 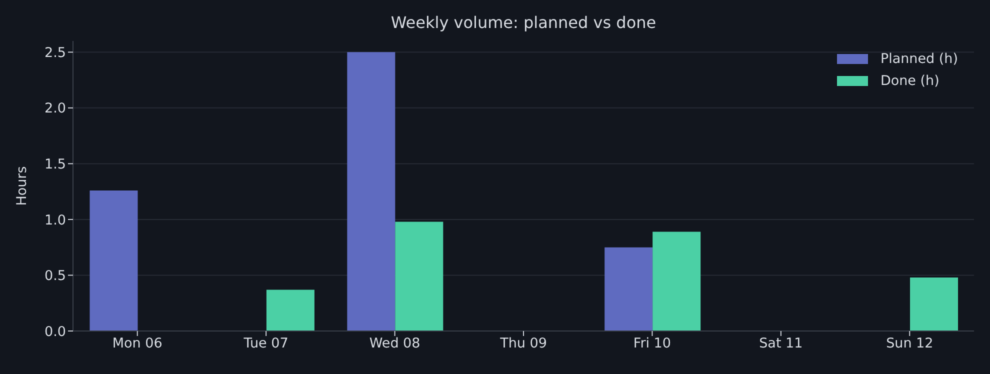 I want to click on chart-title: Weekly volume: planned vs done, so click(x=524, y=22).